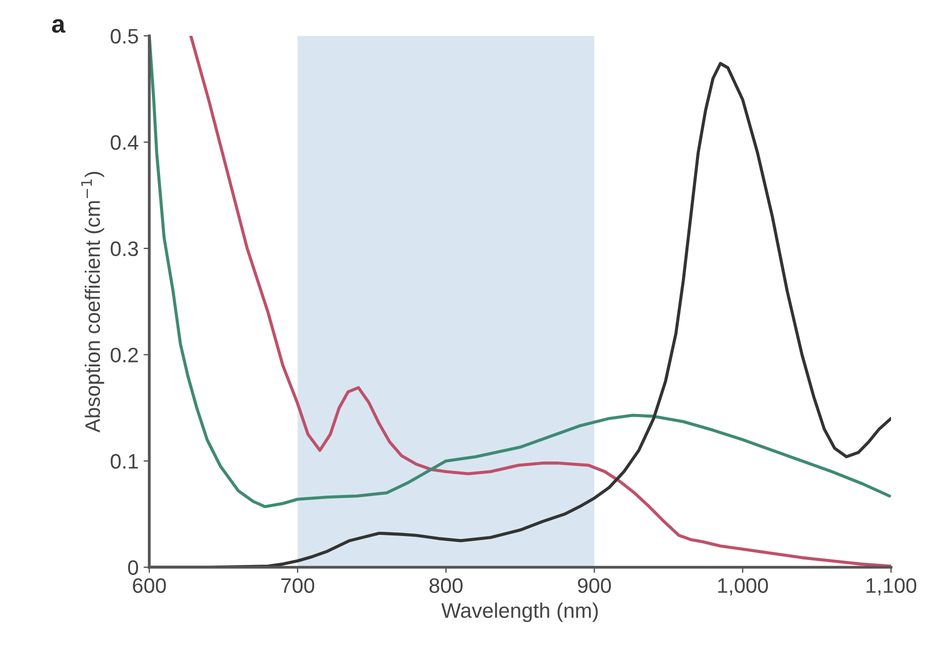  I want to click on y-tick-label: 0, so click(133, 567).